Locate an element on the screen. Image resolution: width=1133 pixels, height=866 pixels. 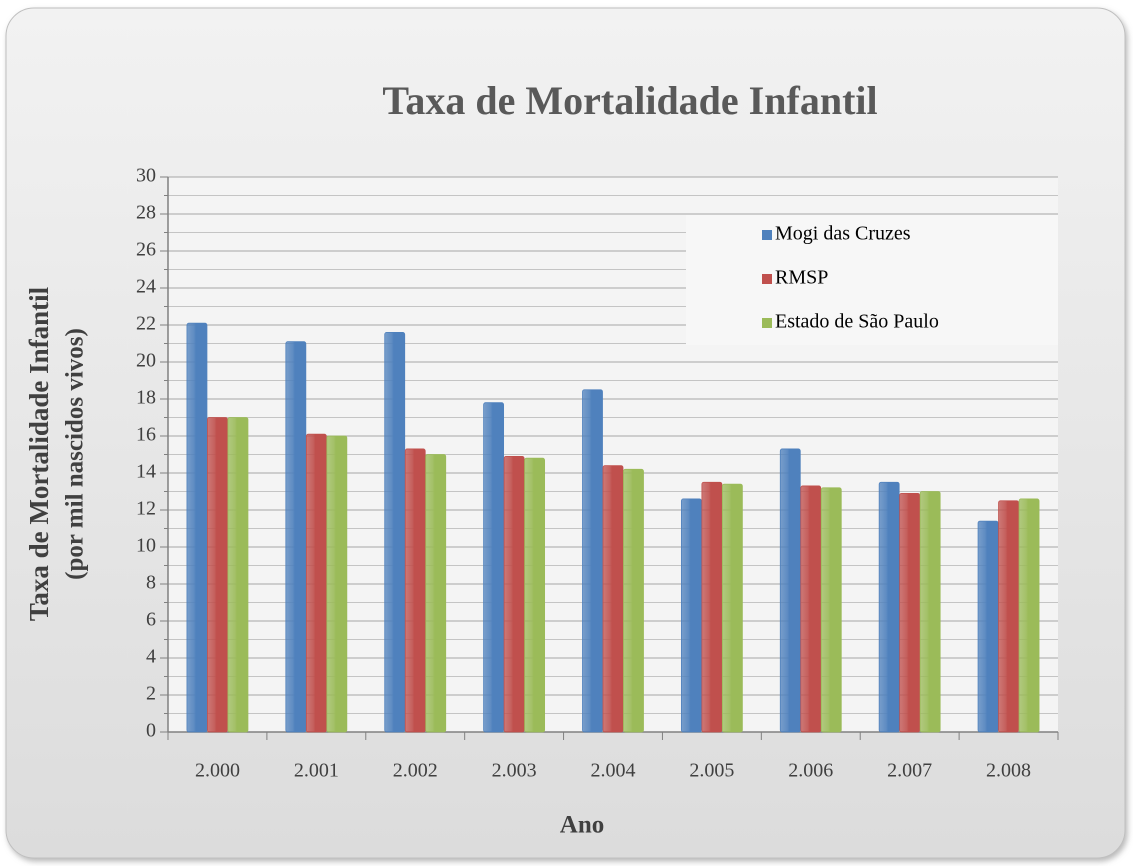
y-tick-label: 10 is located at coordinates (146, 546).